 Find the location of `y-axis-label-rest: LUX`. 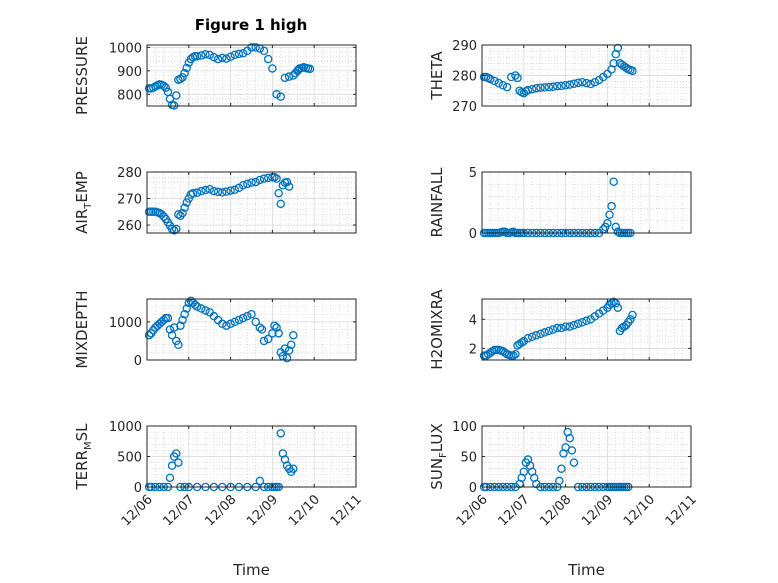

y-axis-label-rest: LUX is located at coordinates (437, 437).